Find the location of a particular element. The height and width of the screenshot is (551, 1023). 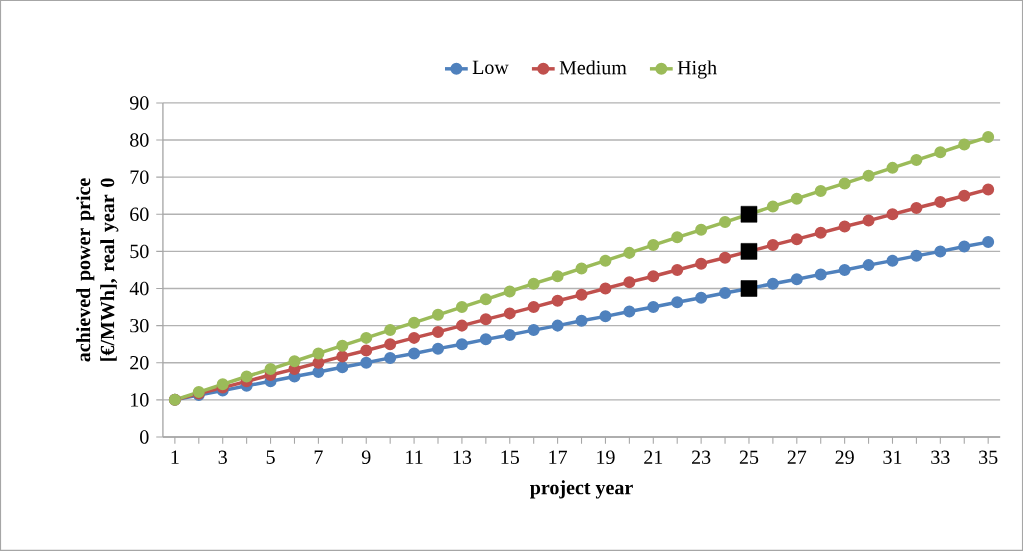

x-tick-label: 29 is located at coordinates (844, 457).